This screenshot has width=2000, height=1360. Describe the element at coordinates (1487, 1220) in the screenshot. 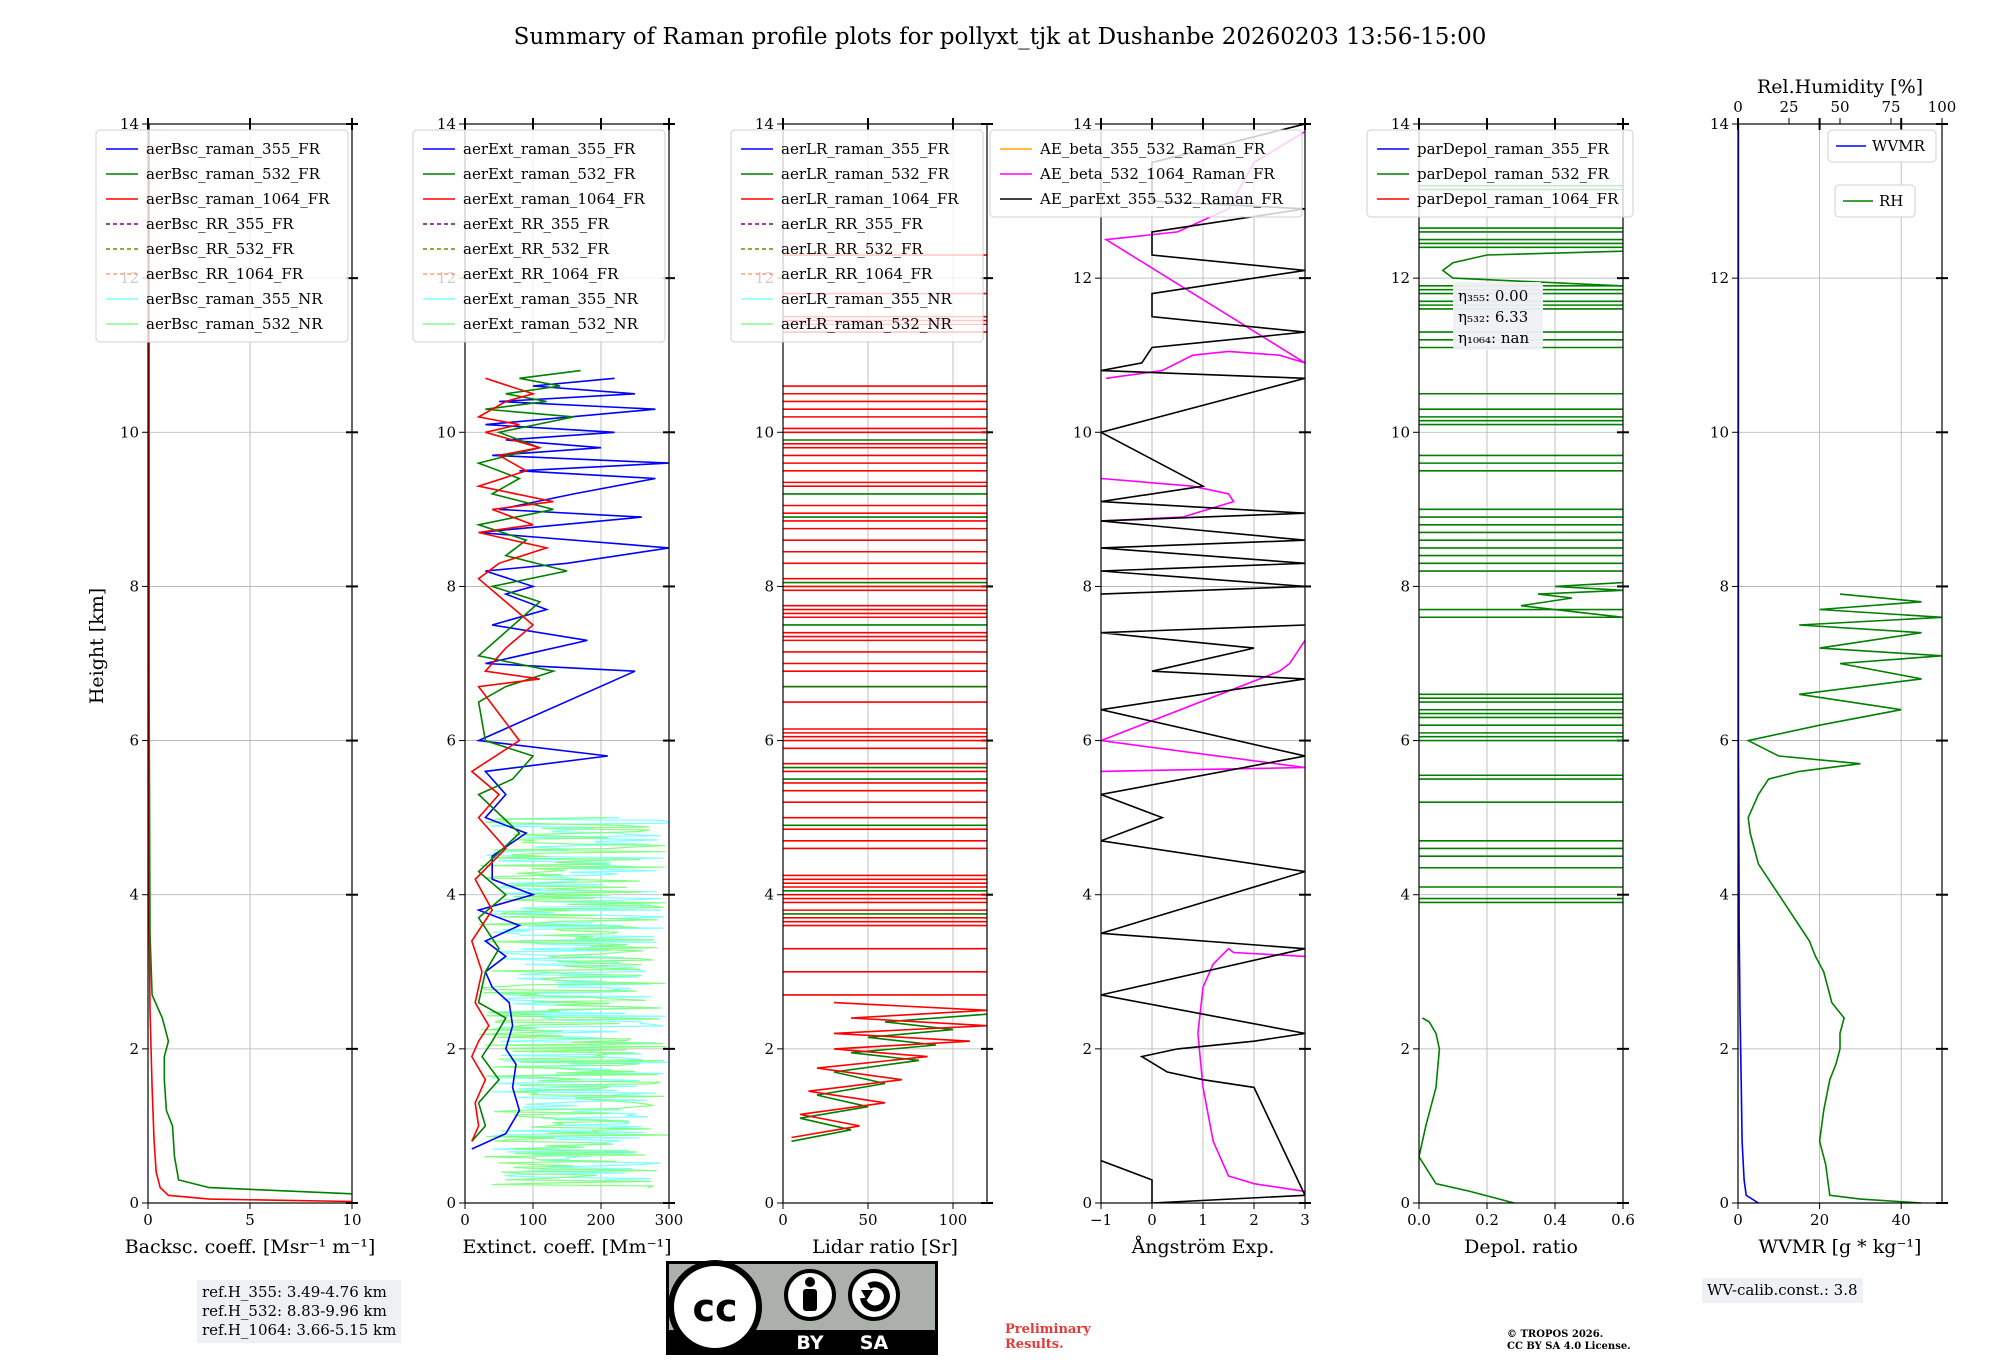

I see `x-tick-label: 0.2` at that location.